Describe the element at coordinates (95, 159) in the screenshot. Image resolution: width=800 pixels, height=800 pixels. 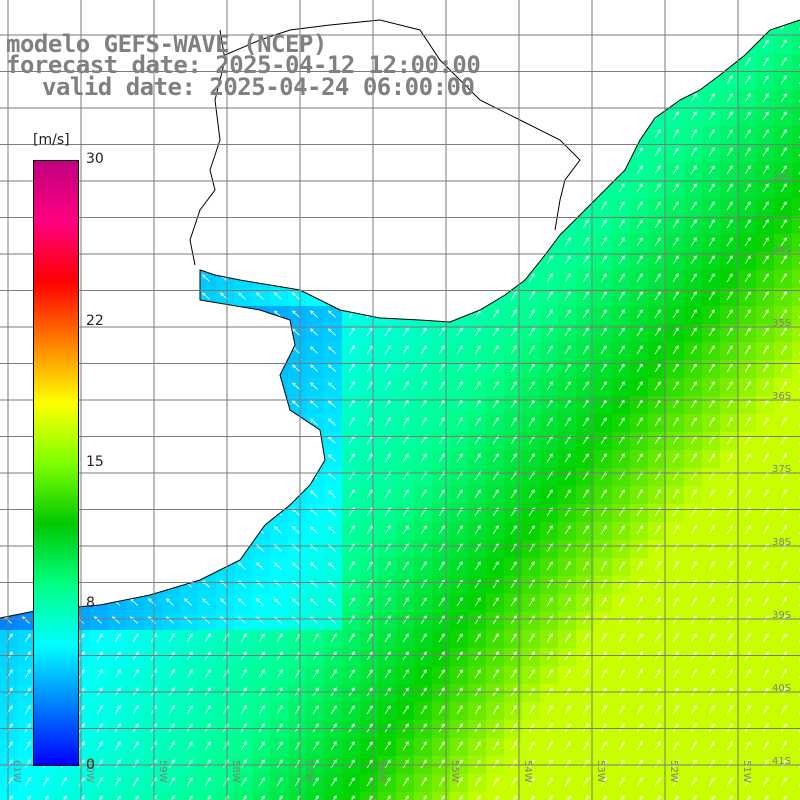
I see `colorbar-tick-label: 30` at that location.